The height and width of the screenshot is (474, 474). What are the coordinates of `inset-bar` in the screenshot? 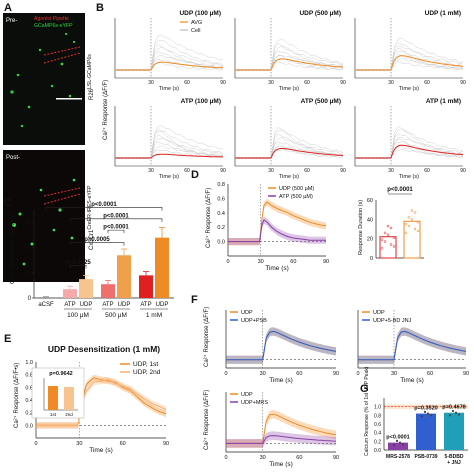 It's located at (69, 398).